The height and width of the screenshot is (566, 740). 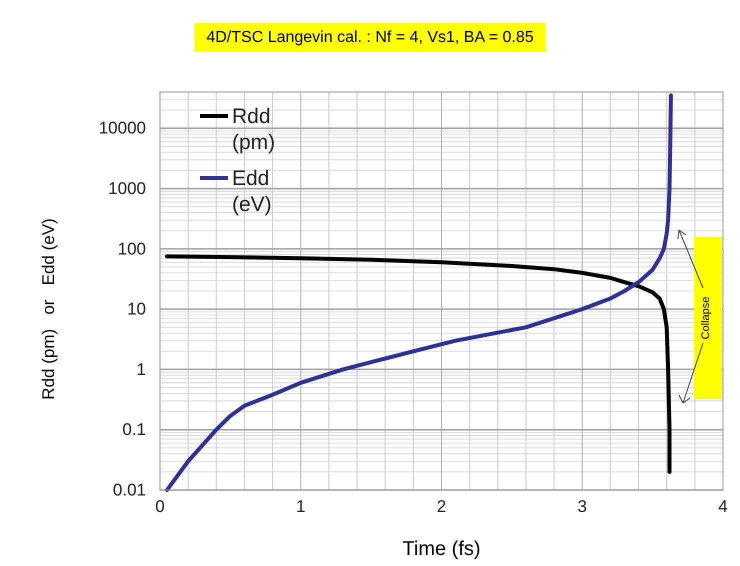 I want to click on legend-label: Rdd (pm), so click(x=254, y=129).